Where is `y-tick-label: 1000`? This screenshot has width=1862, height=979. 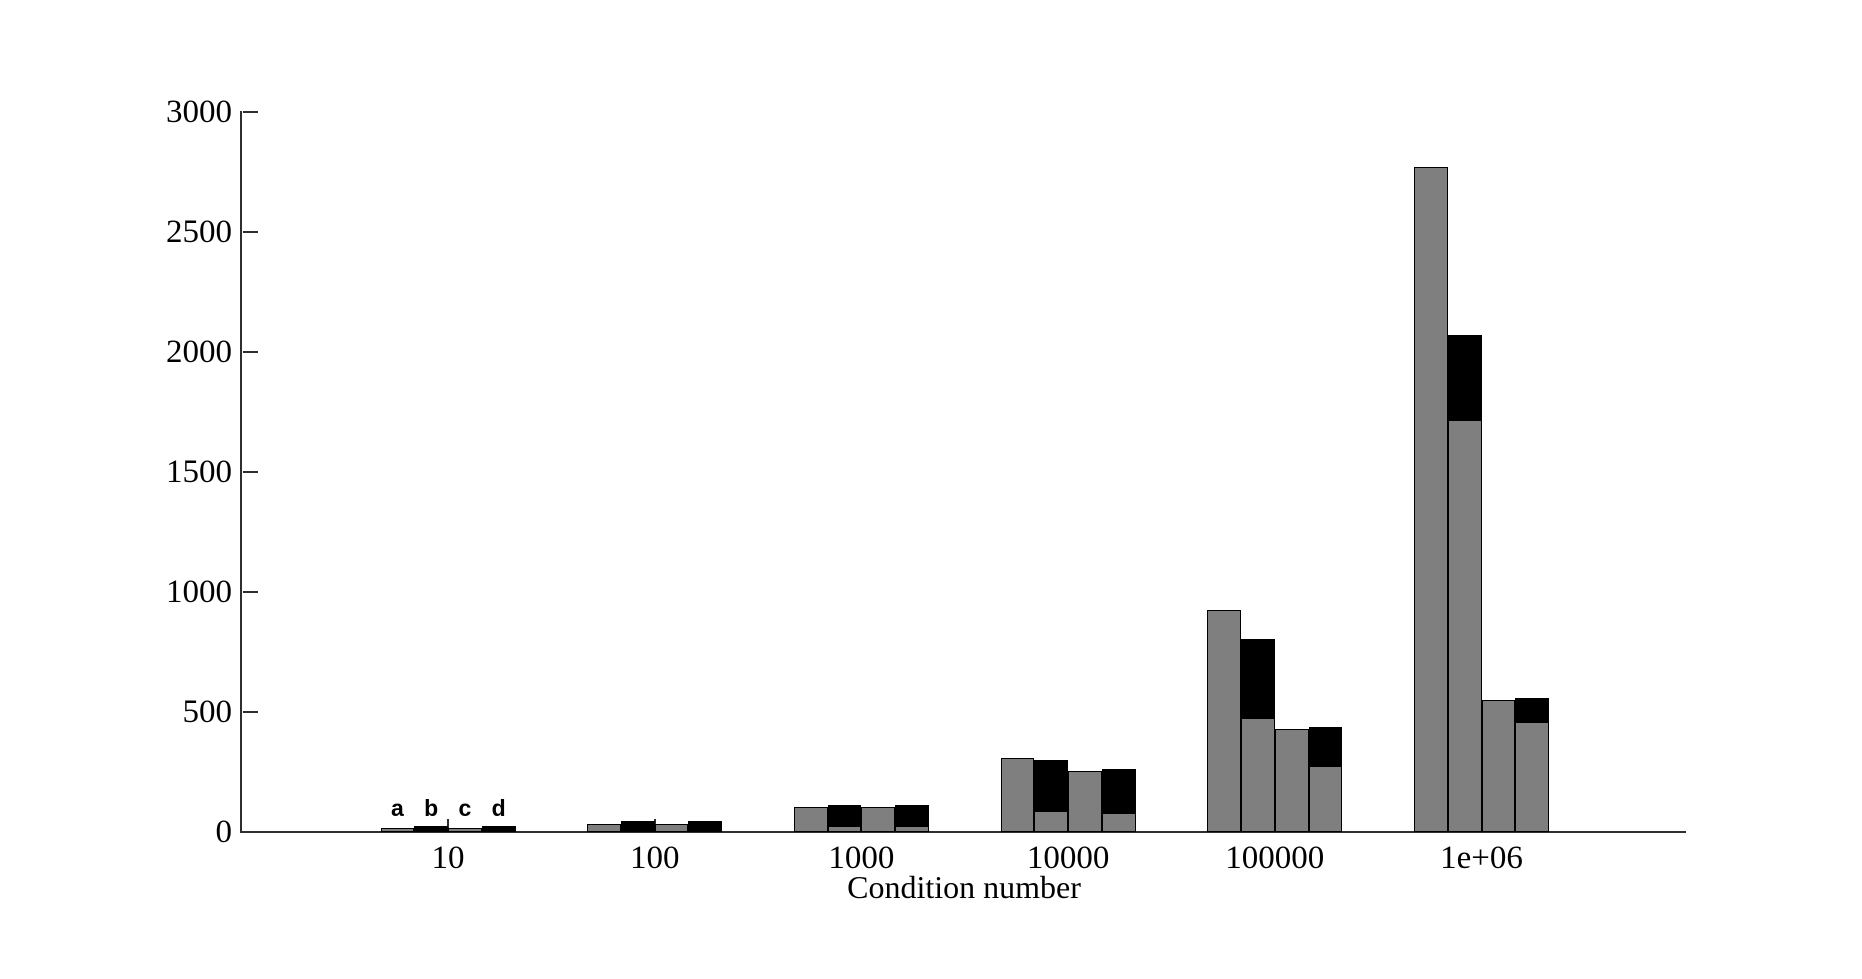 y-tick-label: 1000 is located at coordinates (199, 592).